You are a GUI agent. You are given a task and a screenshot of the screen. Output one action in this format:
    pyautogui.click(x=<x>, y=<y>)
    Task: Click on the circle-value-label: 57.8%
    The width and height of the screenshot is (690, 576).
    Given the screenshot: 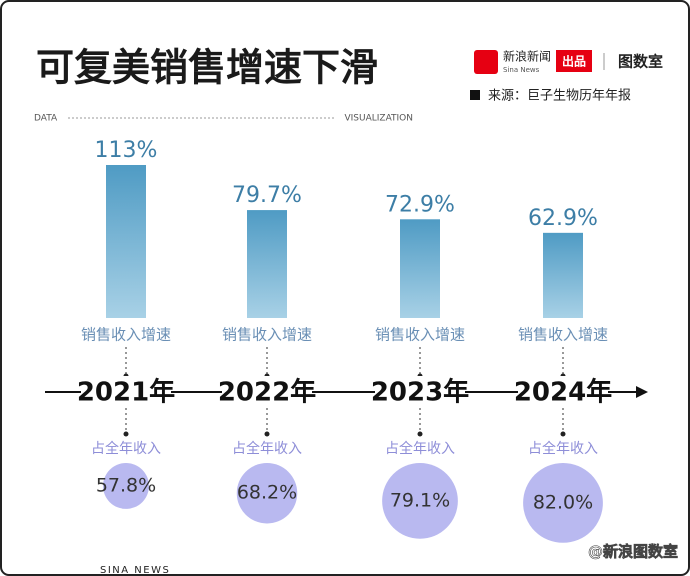 What is the action you would take?
    pyautogui.click(x=126, y=485)
    